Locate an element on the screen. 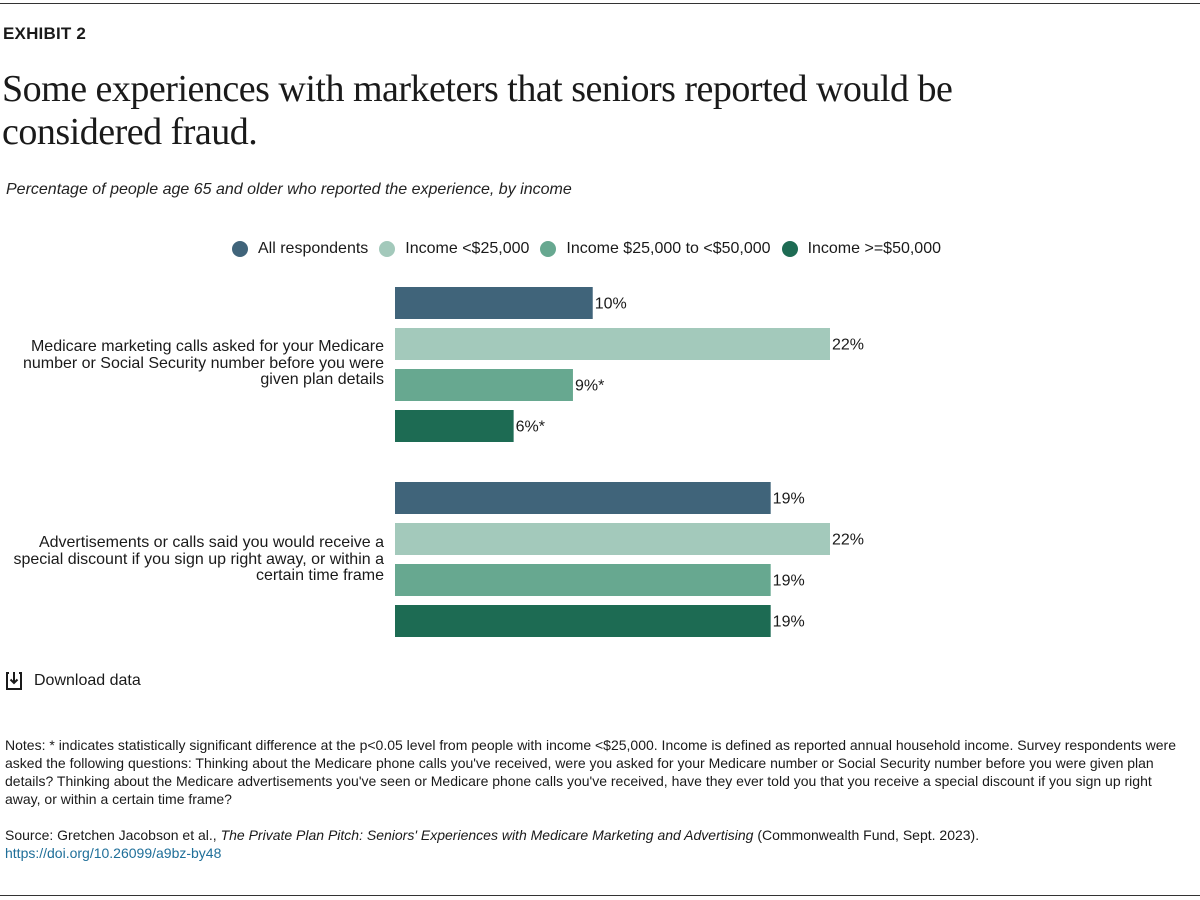 The image size is (1200, 900). top-rule is located at coordinates (600, 3).